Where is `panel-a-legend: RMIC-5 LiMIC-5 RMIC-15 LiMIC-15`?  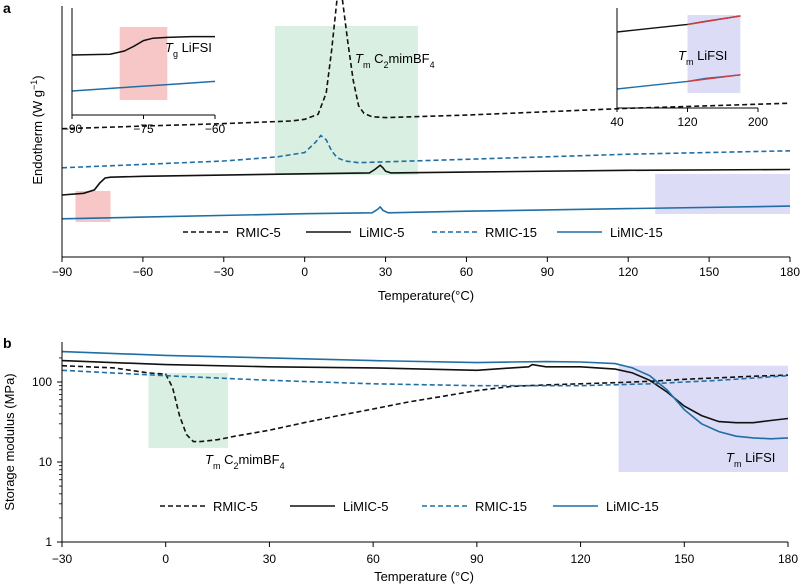
panel-a-legend: RMIC-5 LiMIC-5 RMIC-15 LiMIC-15 is located at coordinates (423, 232).